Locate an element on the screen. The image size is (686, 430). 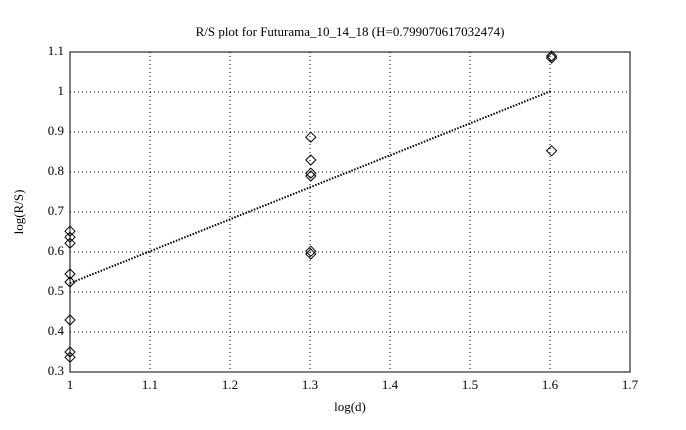
x-tick-label: 1.2 is located at coordinates (230, 384).